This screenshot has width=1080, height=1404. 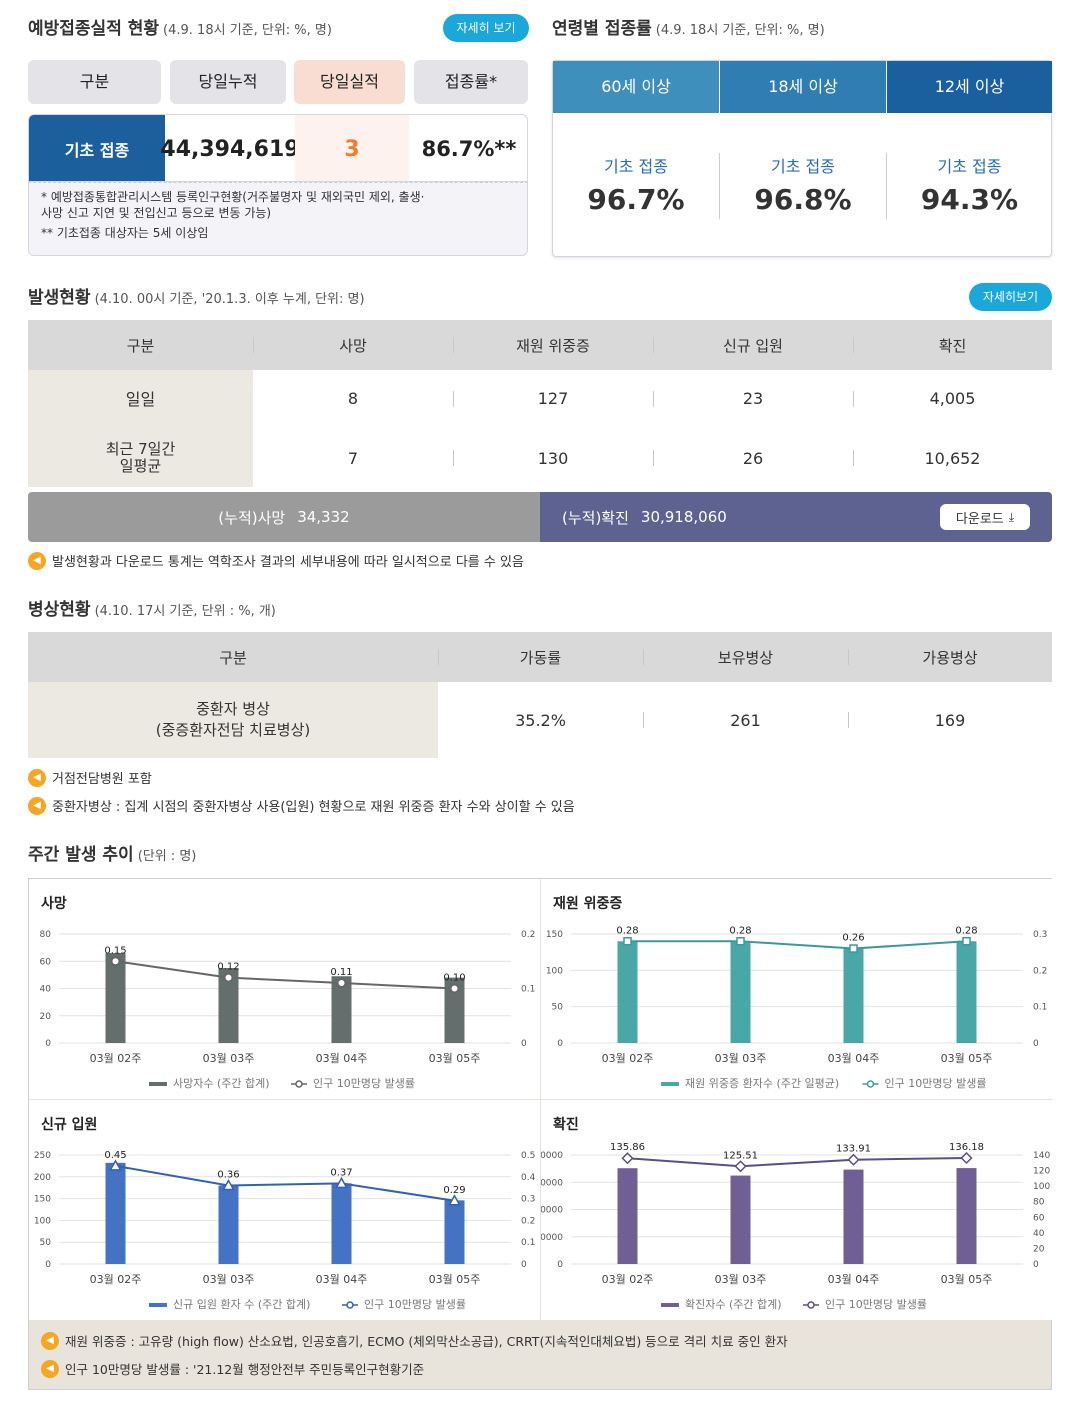 I want to click on download-icon: ⤓, so click(x=1011, y=516).